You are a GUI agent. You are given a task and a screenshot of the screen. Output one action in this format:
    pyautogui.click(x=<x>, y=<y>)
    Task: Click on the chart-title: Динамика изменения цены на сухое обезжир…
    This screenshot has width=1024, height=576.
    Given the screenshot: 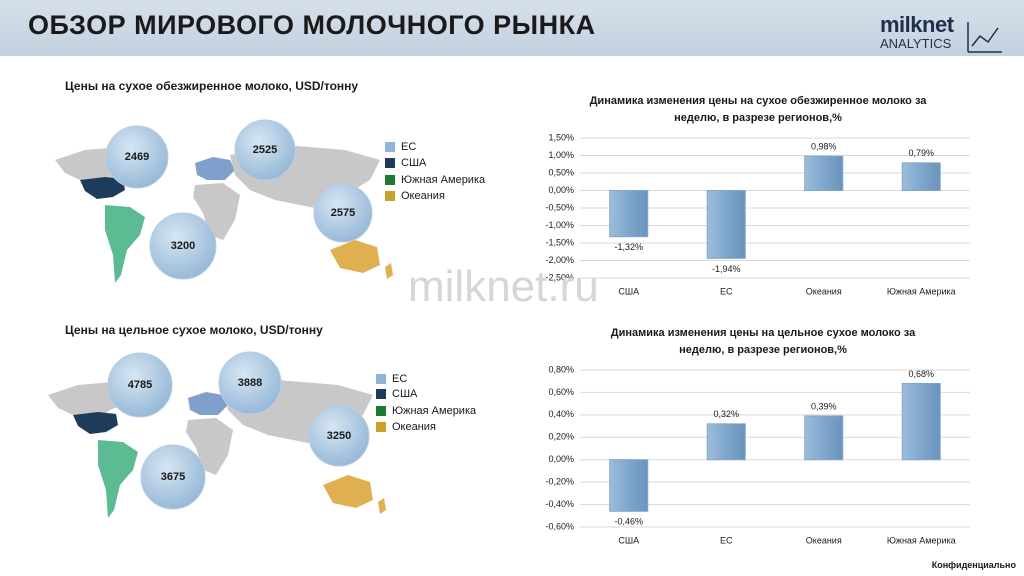 What is the action you would take?
    pyautogui.click(x=758, y=109)
    